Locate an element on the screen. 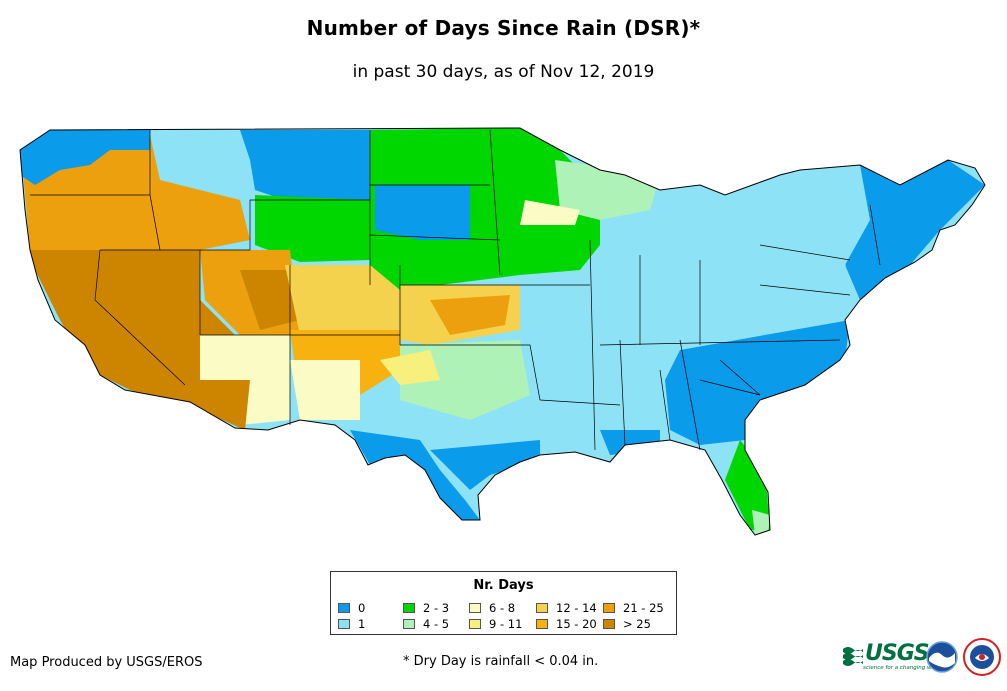 This screenshot has height=691, width=1007. map-title: Number of Days Since Rain (DSR)* is located at coordinates (503, 28).